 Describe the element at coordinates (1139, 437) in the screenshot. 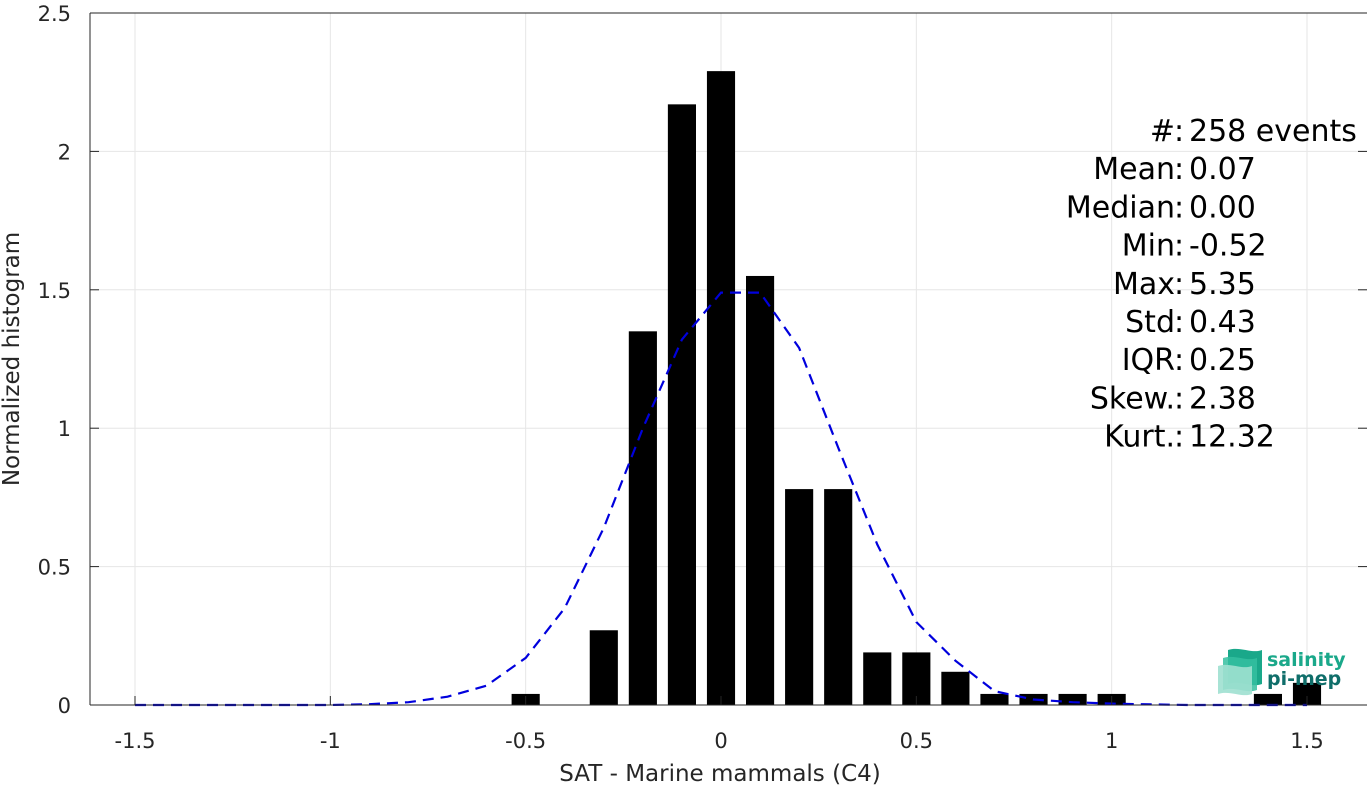

I see `stat-label-8: Kurt.` at that location.